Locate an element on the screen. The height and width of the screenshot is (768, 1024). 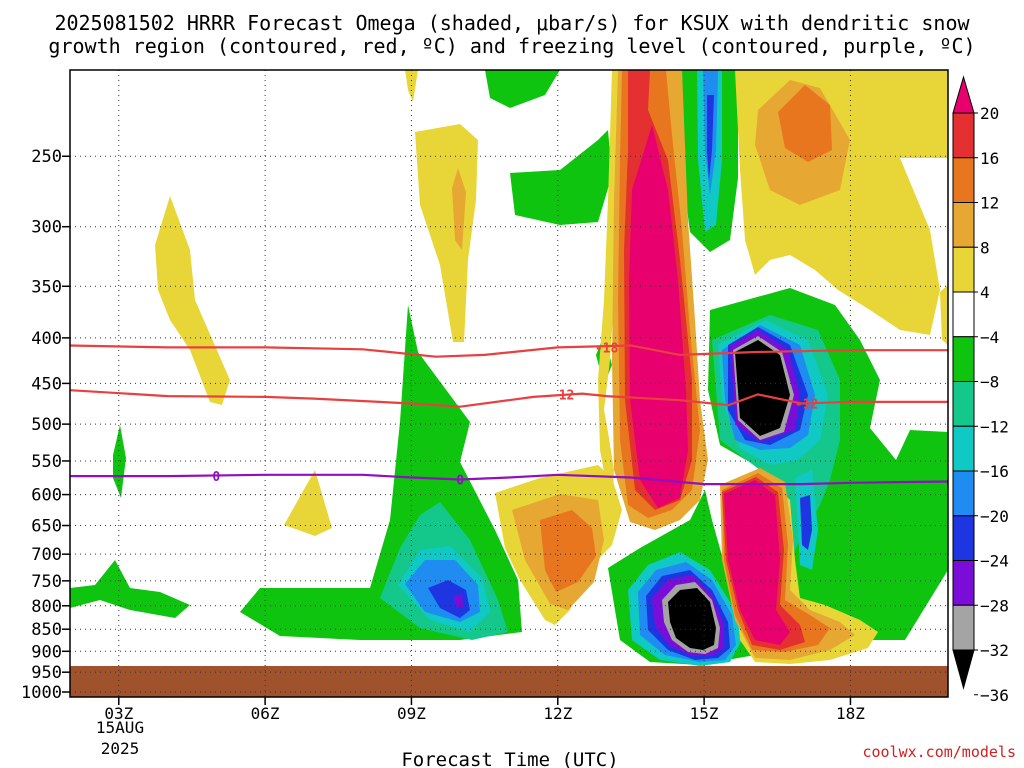
colorbar-label: −24 is located at coordinates (994, 561).